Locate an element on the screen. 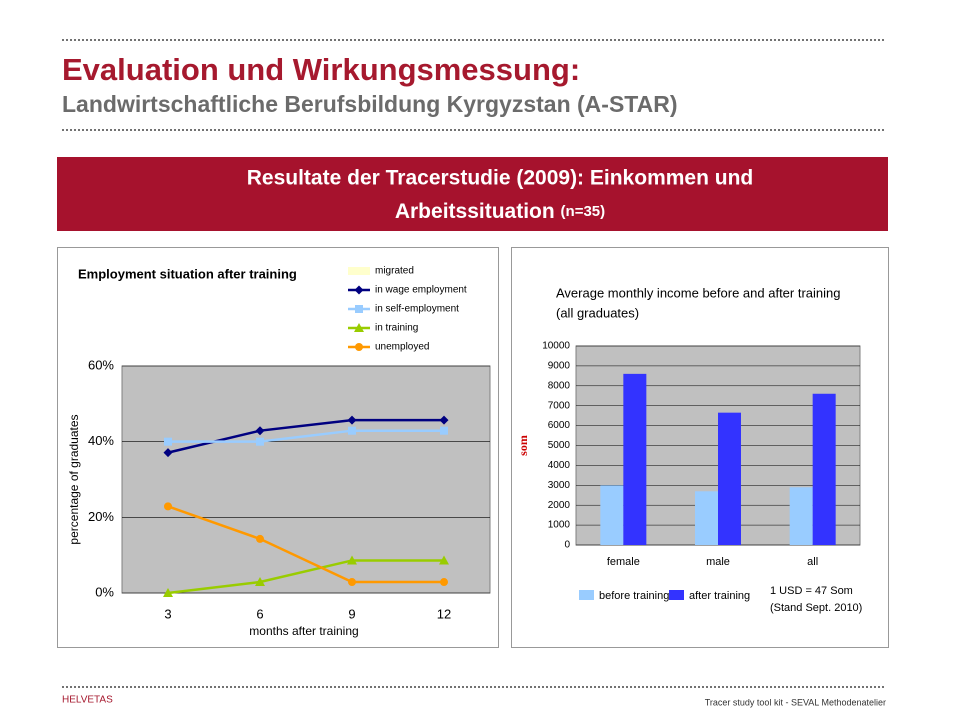 This screenshot has height=720, width=960. x-tick-label: 3 is located at coordinates (167, 613).